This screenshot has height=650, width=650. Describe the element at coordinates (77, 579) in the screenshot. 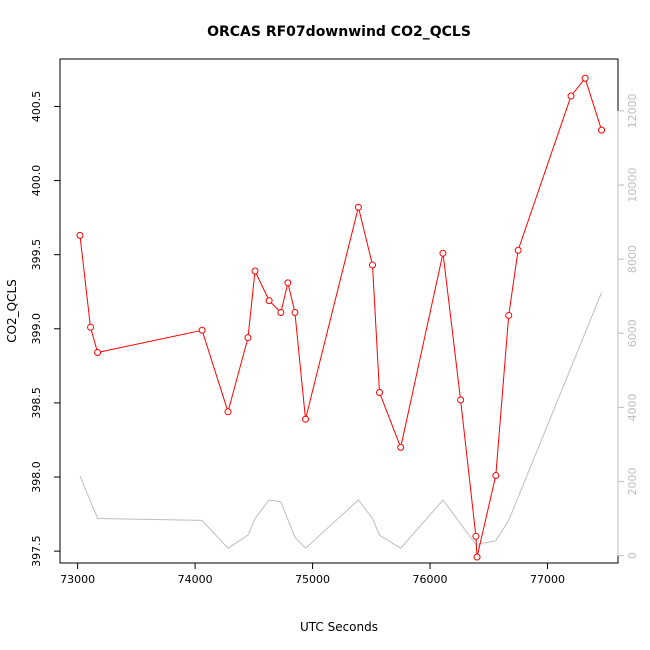

I see `x-tick-label: 73000` at that location.